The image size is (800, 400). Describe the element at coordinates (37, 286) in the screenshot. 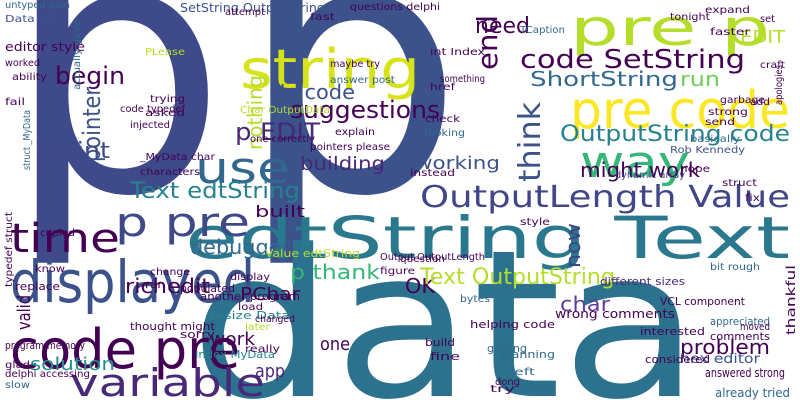

I see `word: replace` at that location.